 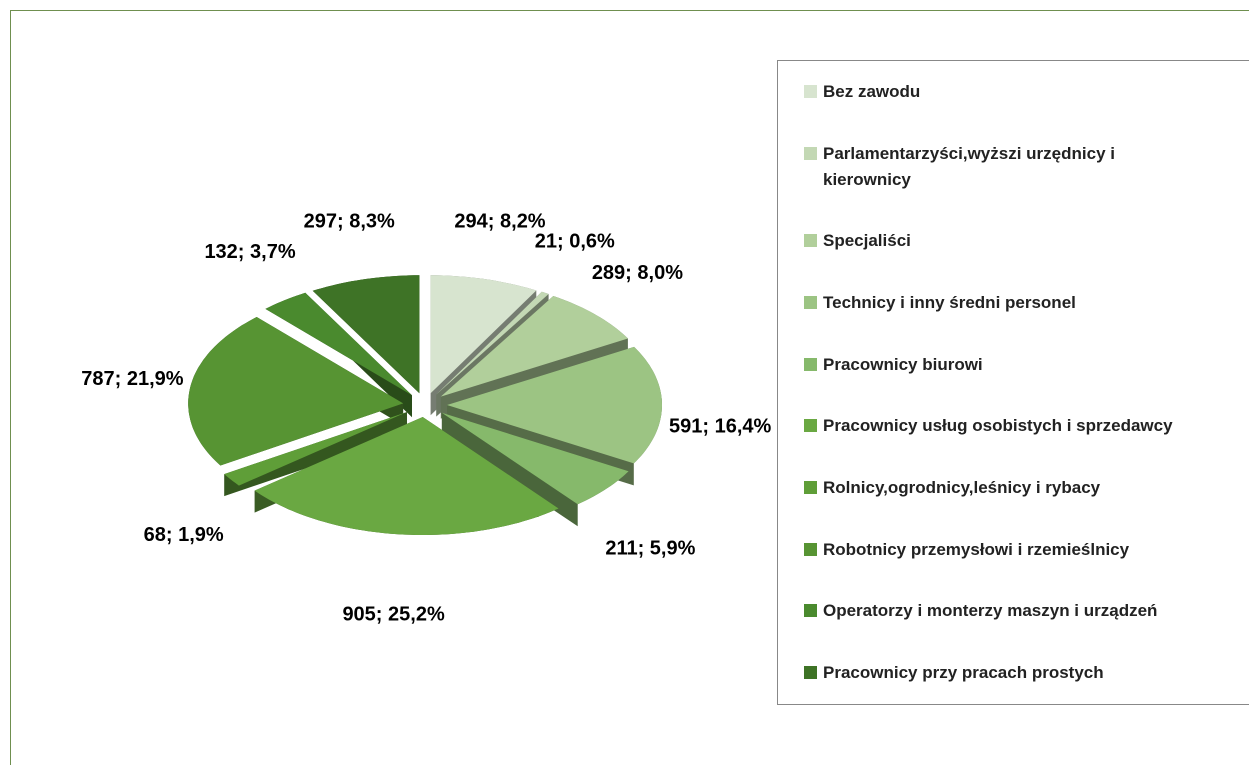 I want to click on data-label: 21; 0,6%, so click(x=575, y=241).